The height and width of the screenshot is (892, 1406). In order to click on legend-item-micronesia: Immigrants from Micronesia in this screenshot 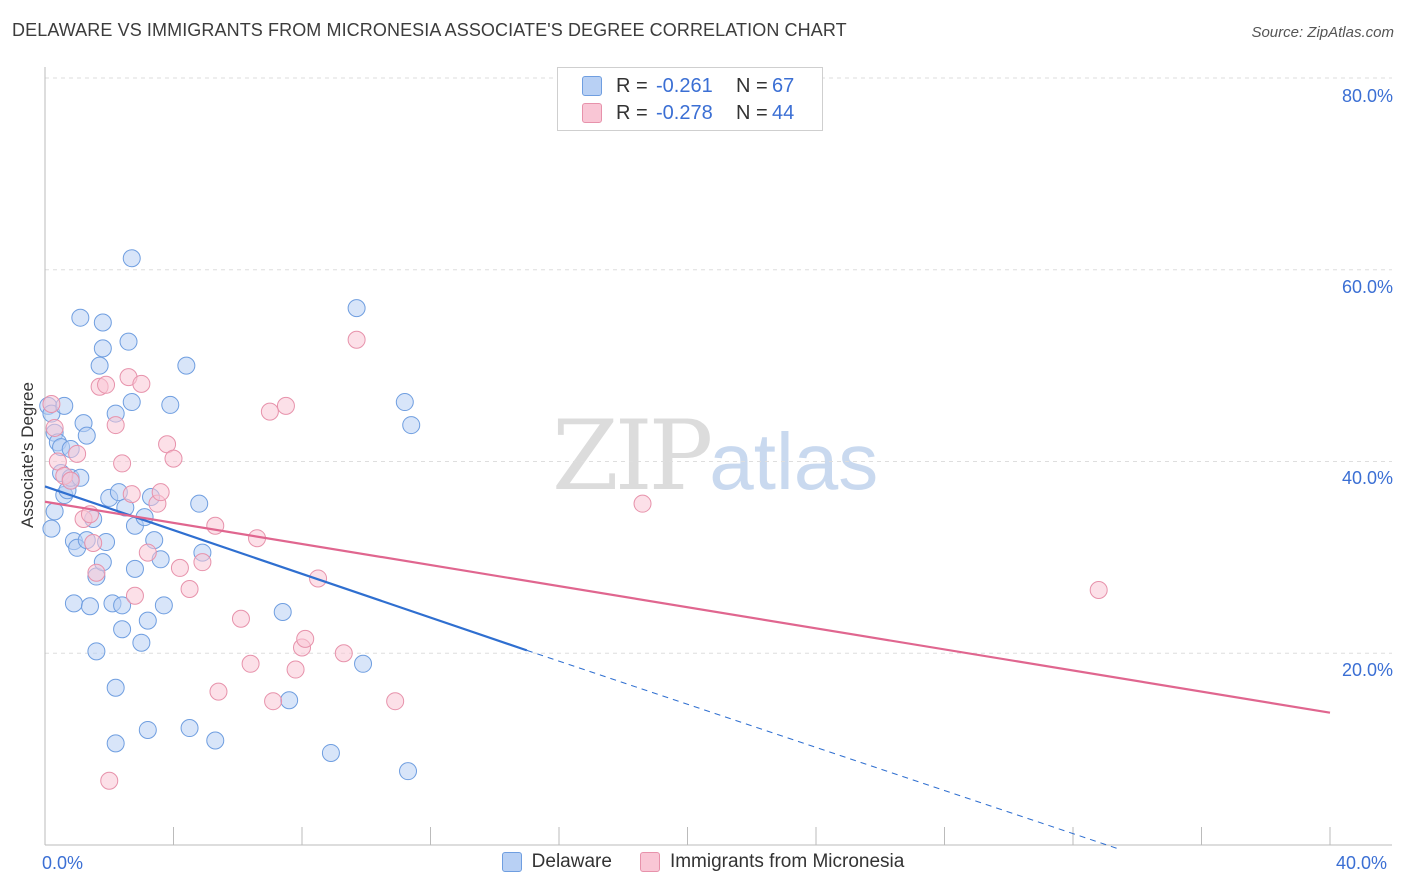, I will do `click(772, 862)`.